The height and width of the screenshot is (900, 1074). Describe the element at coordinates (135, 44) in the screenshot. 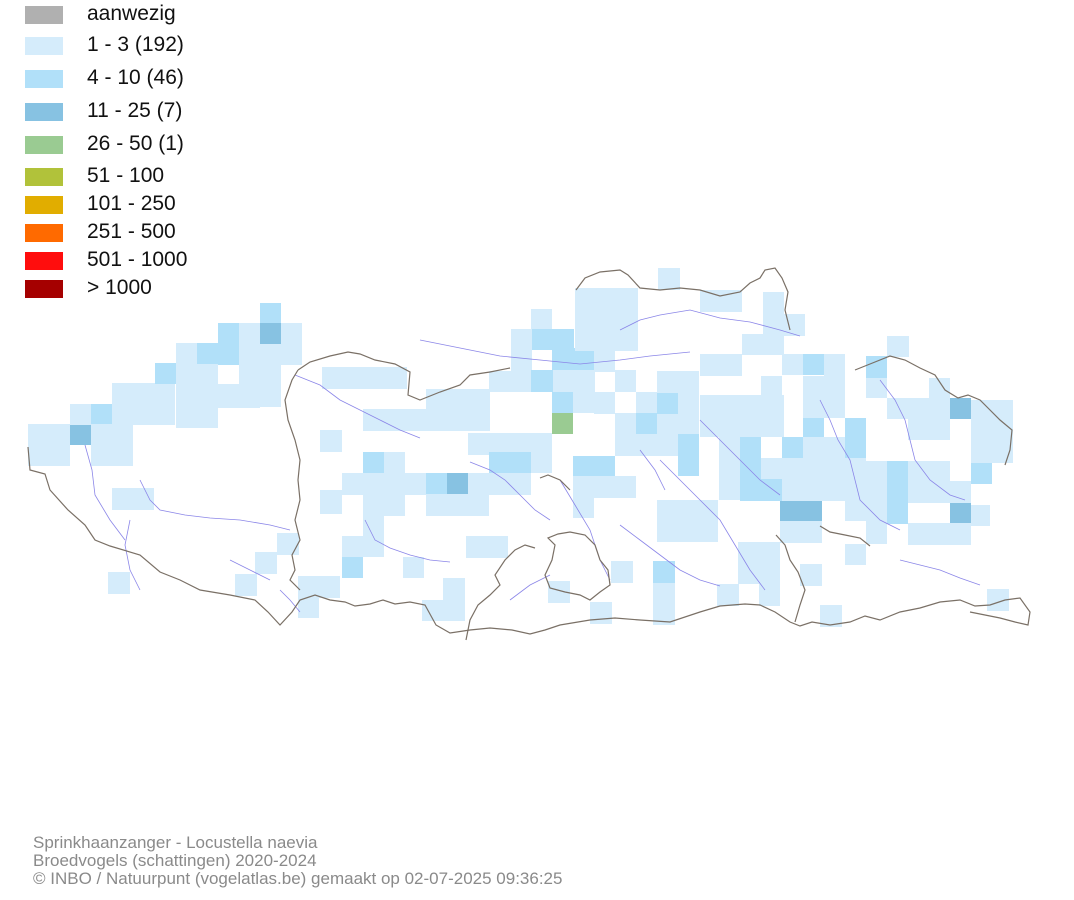

I see `legend-label: 1 - 3 (192)` at that location.